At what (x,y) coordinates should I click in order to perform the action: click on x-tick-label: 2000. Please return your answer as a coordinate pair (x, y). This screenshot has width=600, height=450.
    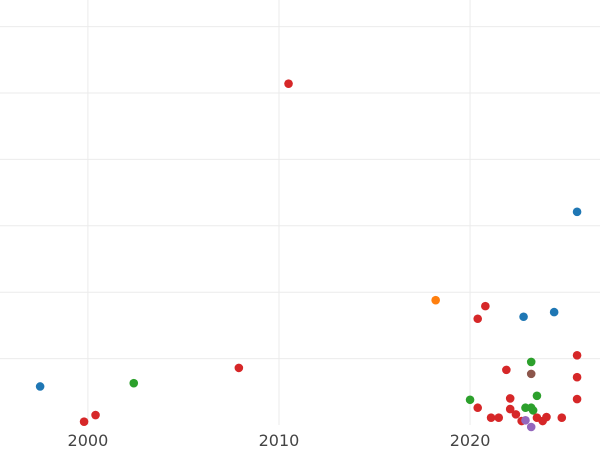
    Looking at the image, I should click on (88, 440).